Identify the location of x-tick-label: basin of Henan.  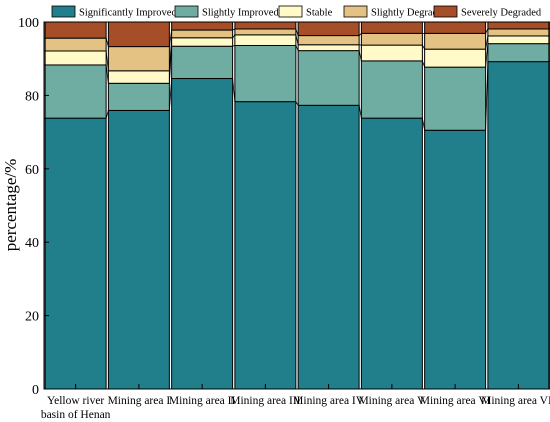
(76, 415).